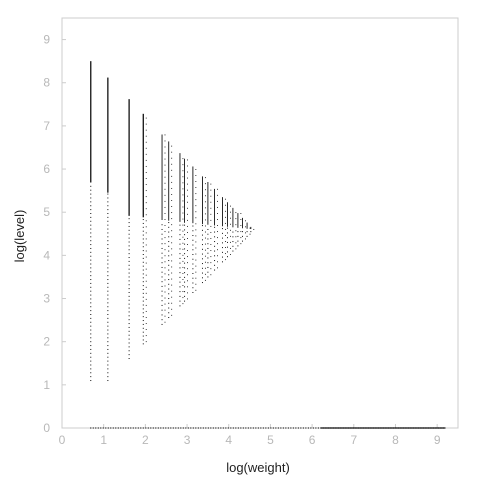 The image size is (480, 480). I want to click on baseline-points, so click(268, 428).